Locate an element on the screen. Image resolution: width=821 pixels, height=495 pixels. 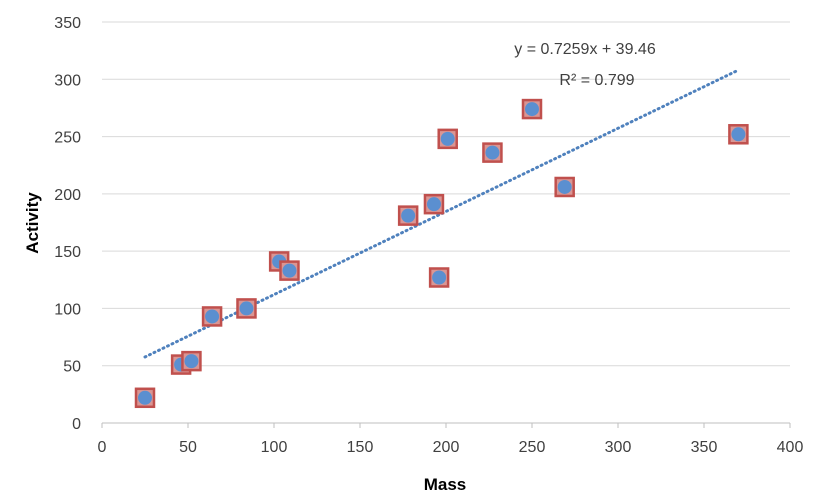
trendline-equation: y = 0.7259x + 39.46 is located at coordinates (585, 49).